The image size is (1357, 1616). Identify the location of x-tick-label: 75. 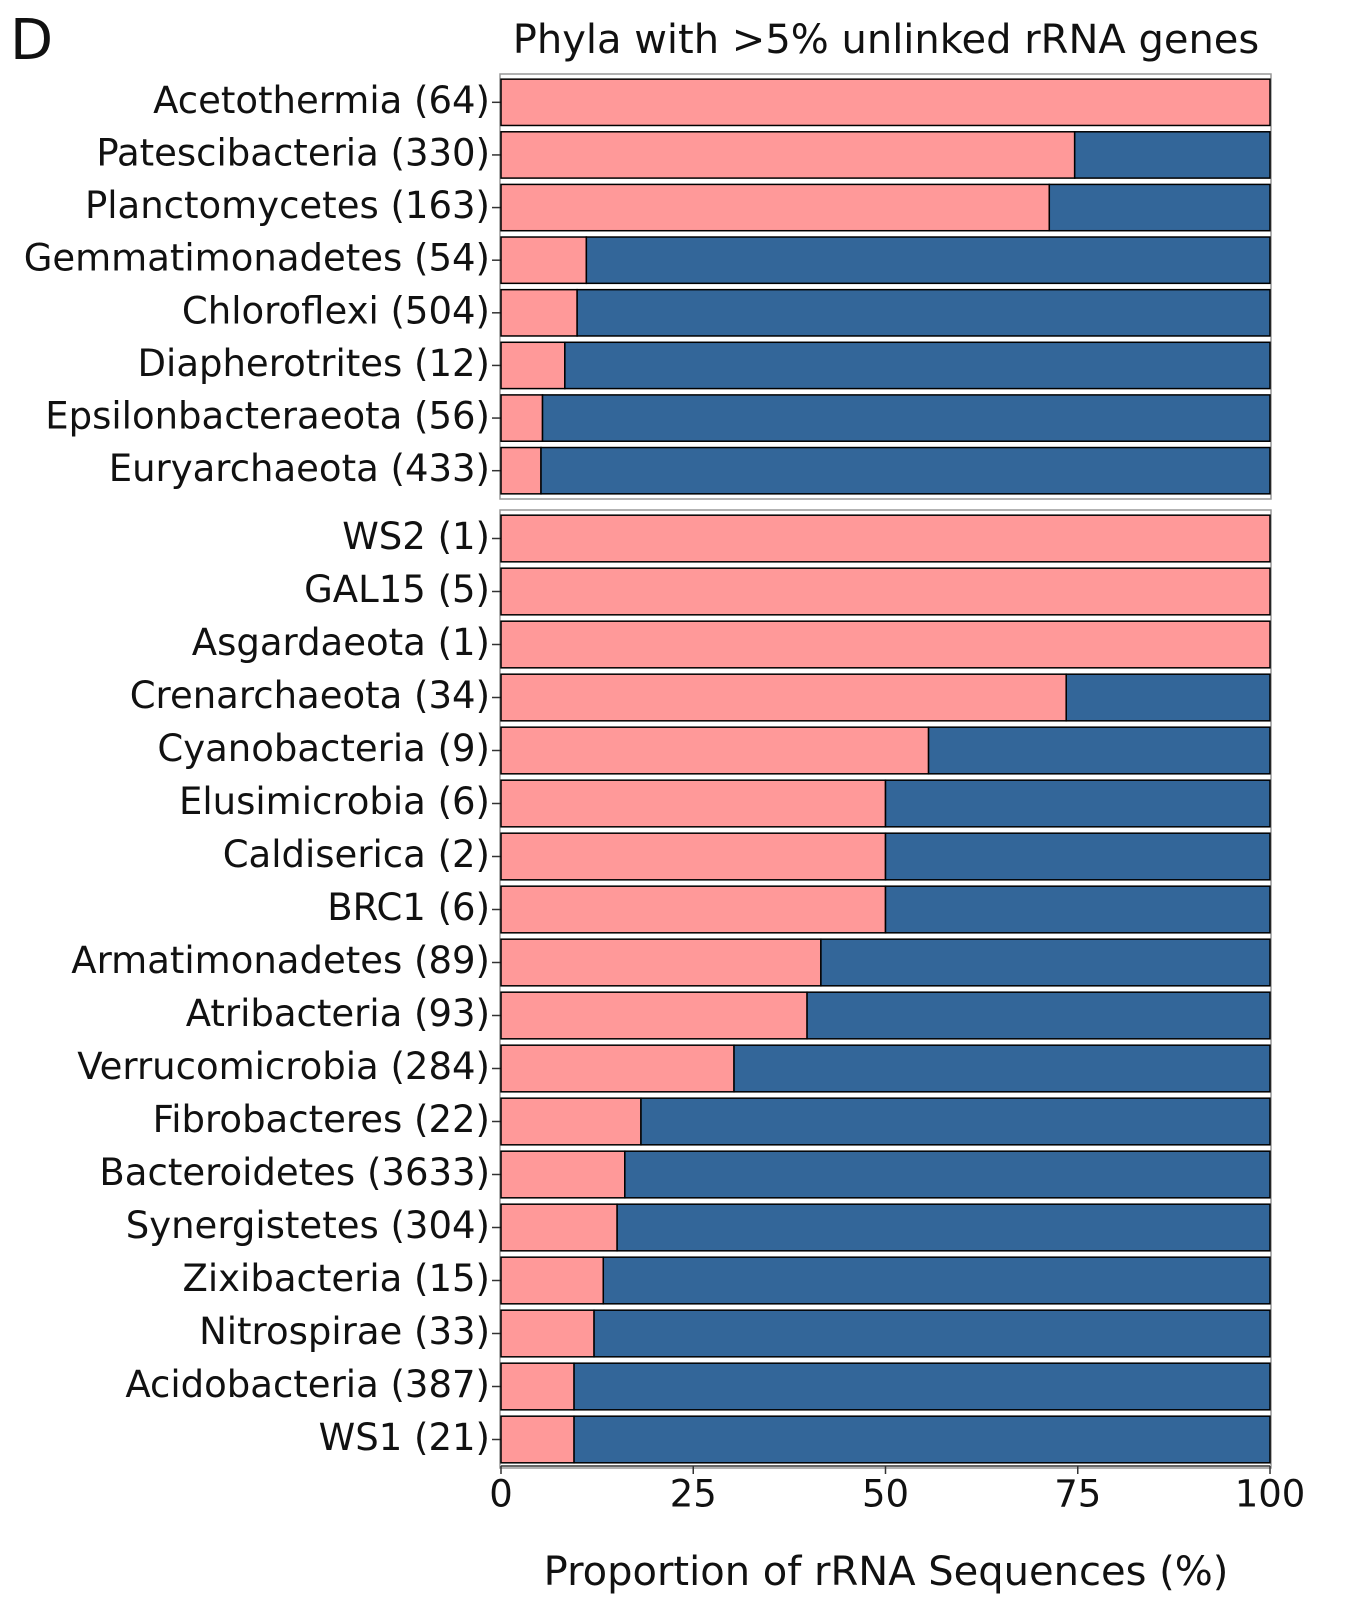
(1077, 1494).